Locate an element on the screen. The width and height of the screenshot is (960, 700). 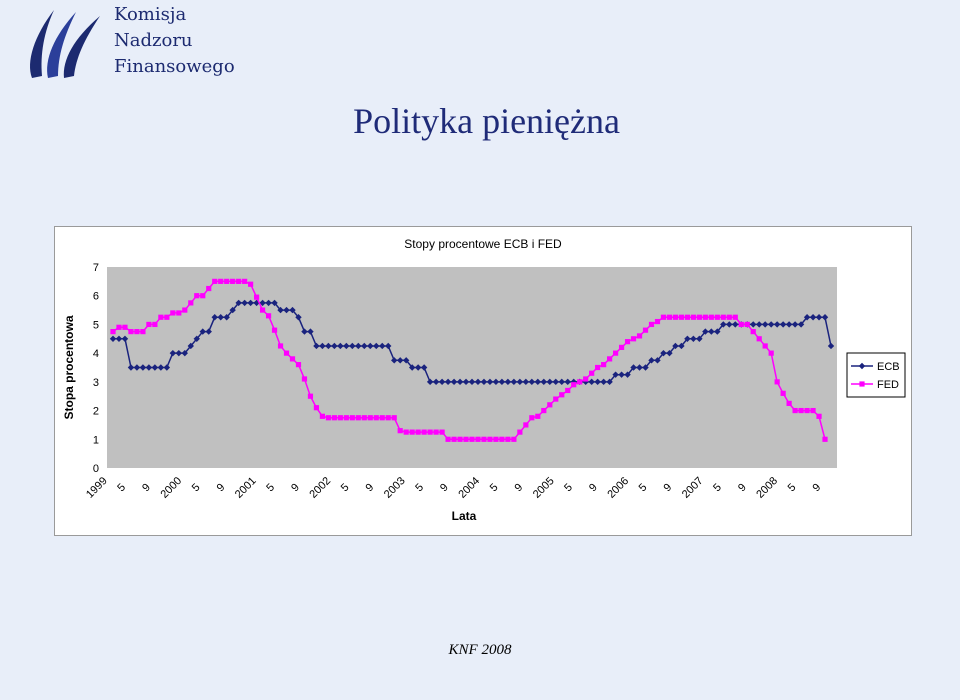
knf-logo: Komisja Nadzoru Finansowego is located at coordinates (124, 42).